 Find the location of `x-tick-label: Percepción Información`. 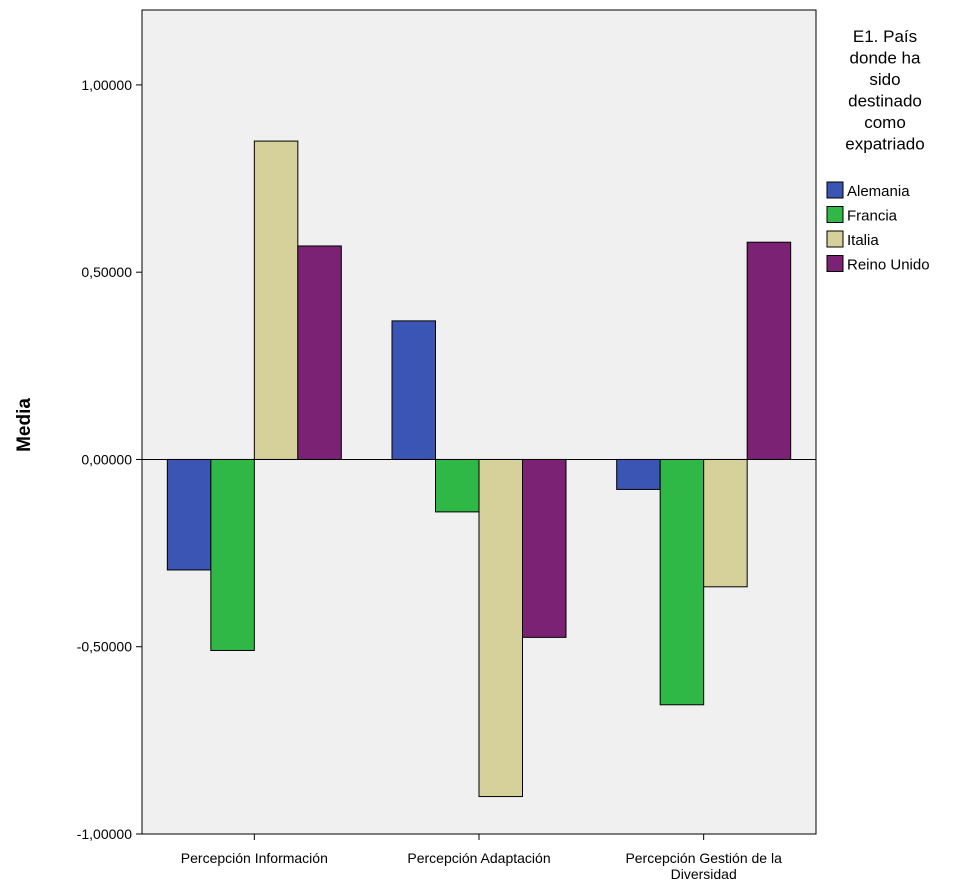

x-tick-label: Percepción Información is located at coordinates (254, 858).